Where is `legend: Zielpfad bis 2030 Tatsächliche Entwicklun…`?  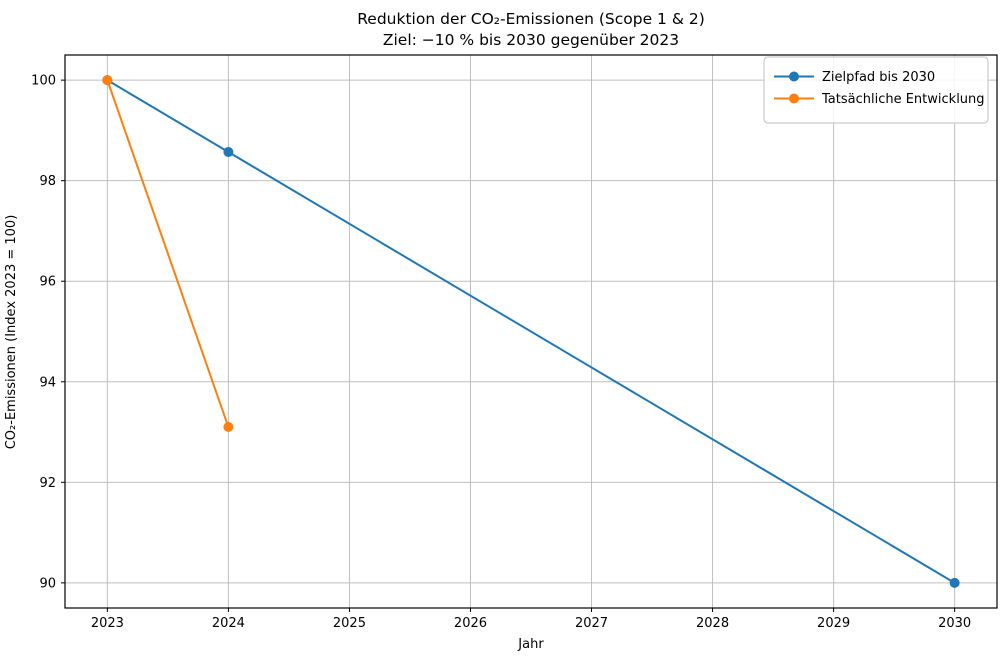 legend: Zielpfad bis 2030 Tatsächliche Entwicklun… is located at coordinates (876, 90).